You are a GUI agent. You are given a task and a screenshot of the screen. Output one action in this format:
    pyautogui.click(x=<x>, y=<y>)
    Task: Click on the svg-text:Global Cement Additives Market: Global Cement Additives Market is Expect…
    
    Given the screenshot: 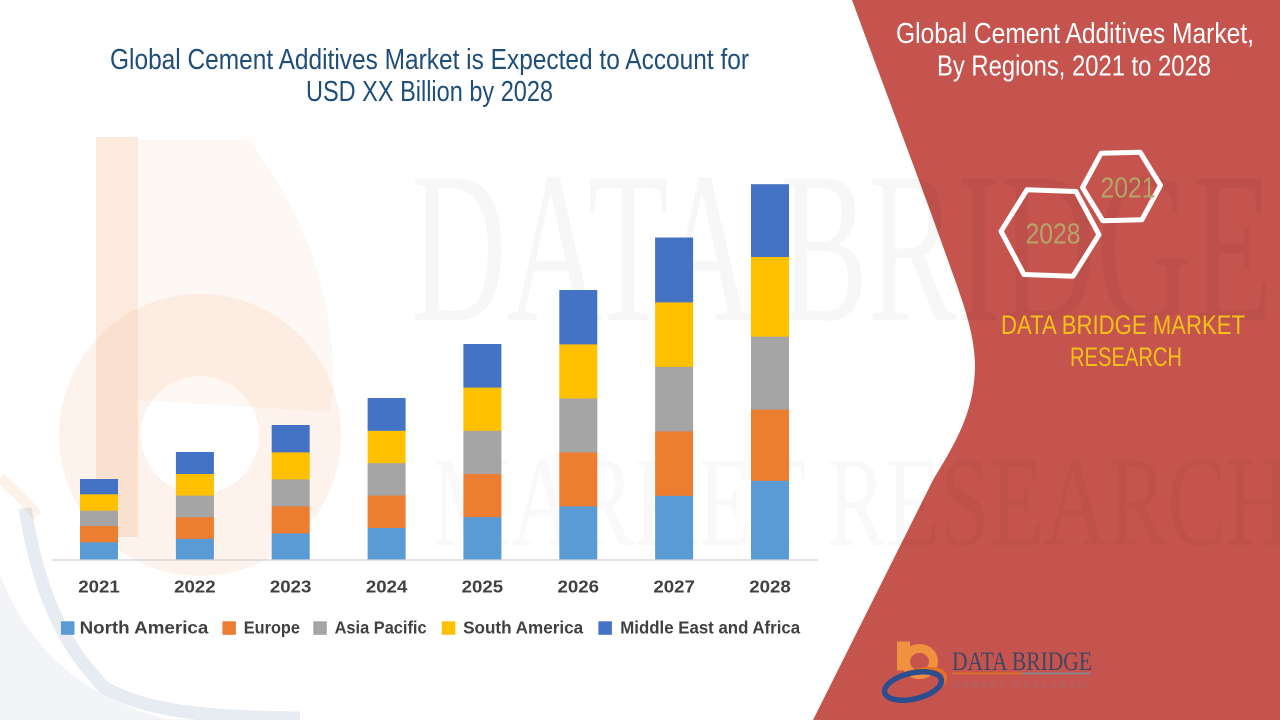 What is the action you would take?
    pyautogui.click(x=429, y=60)
    